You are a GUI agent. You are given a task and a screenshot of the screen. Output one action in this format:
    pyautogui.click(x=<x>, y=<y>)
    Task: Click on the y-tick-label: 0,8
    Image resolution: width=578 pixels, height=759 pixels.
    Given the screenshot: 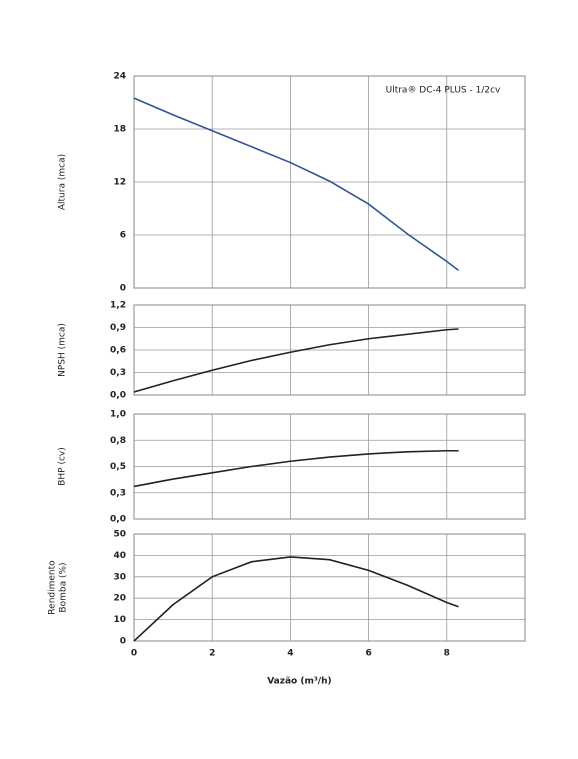 What is the action you would take?
    pyautogui.click(x=118, y=441)
    